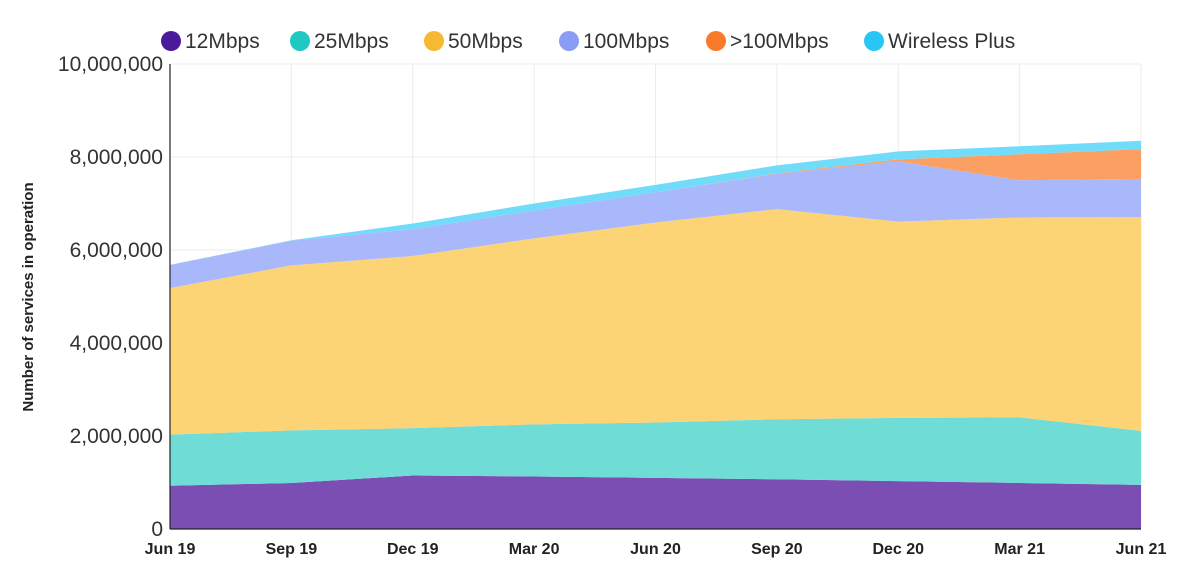 The height and width of the screenshot is (586, 1200). What do you see at coordinates (116, 250) in the screenshot?
I see `y-tick-label: 6,000,000` at bounding box center [116, 250].